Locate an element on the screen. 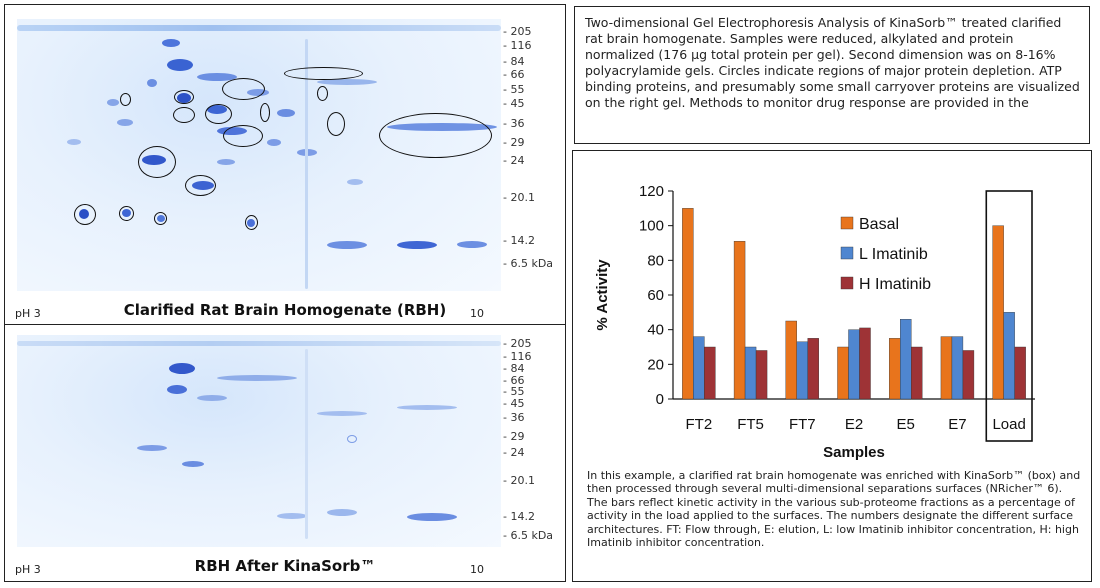 The width and height of the screenshot is (1100, 588). bottom-gel-title: RBH After KinaSorb™ is located at coordinates (285, 566).